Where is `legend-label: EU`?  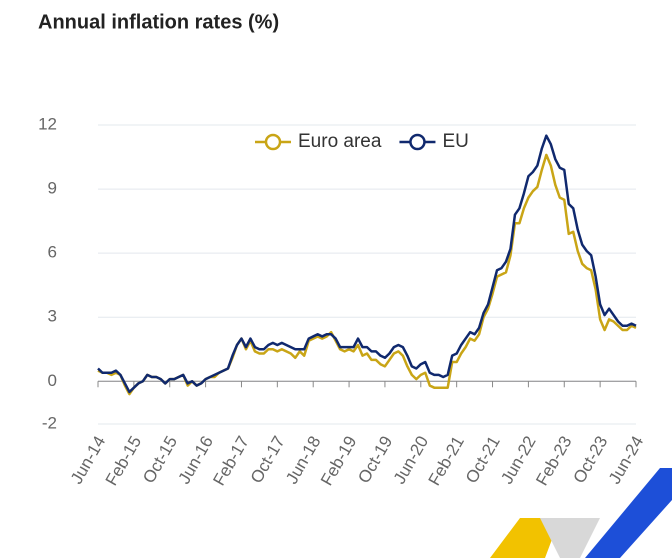
legend-label: EU is located at coordinates (455, 141).